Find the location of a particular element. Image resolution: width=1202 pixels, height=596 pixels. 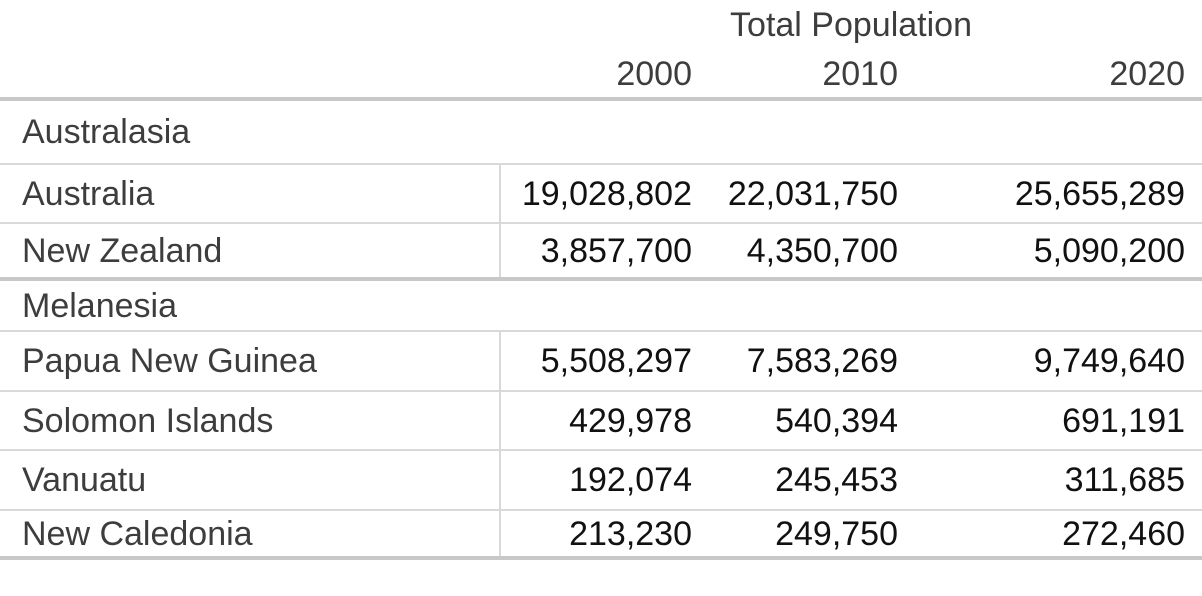

value-2000: 5,508,297 is located at coordinates (604, 360).